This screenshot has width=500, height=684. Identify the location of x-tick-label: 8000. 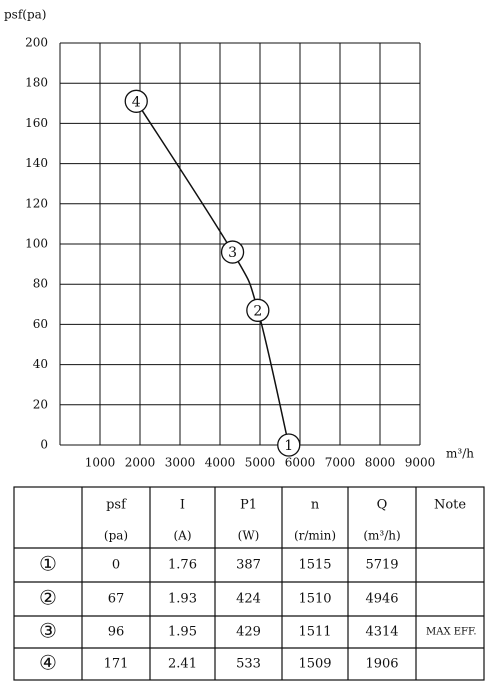
(380, 463).